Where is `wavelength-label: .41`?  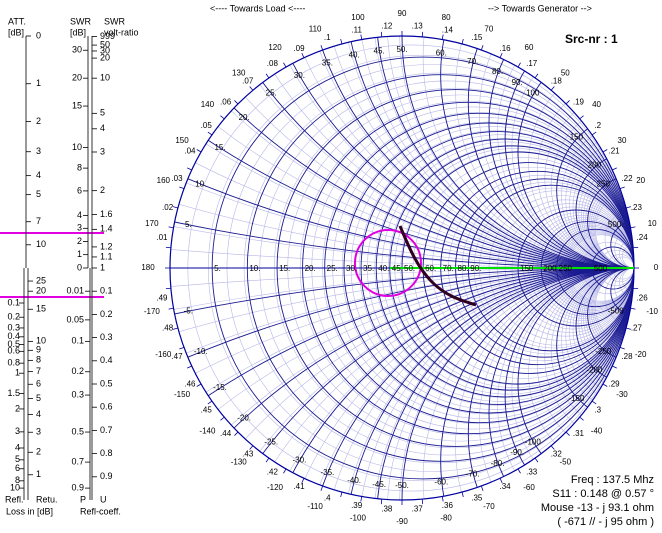
wavelength-label: .41 is located at coordinates (299, 486).